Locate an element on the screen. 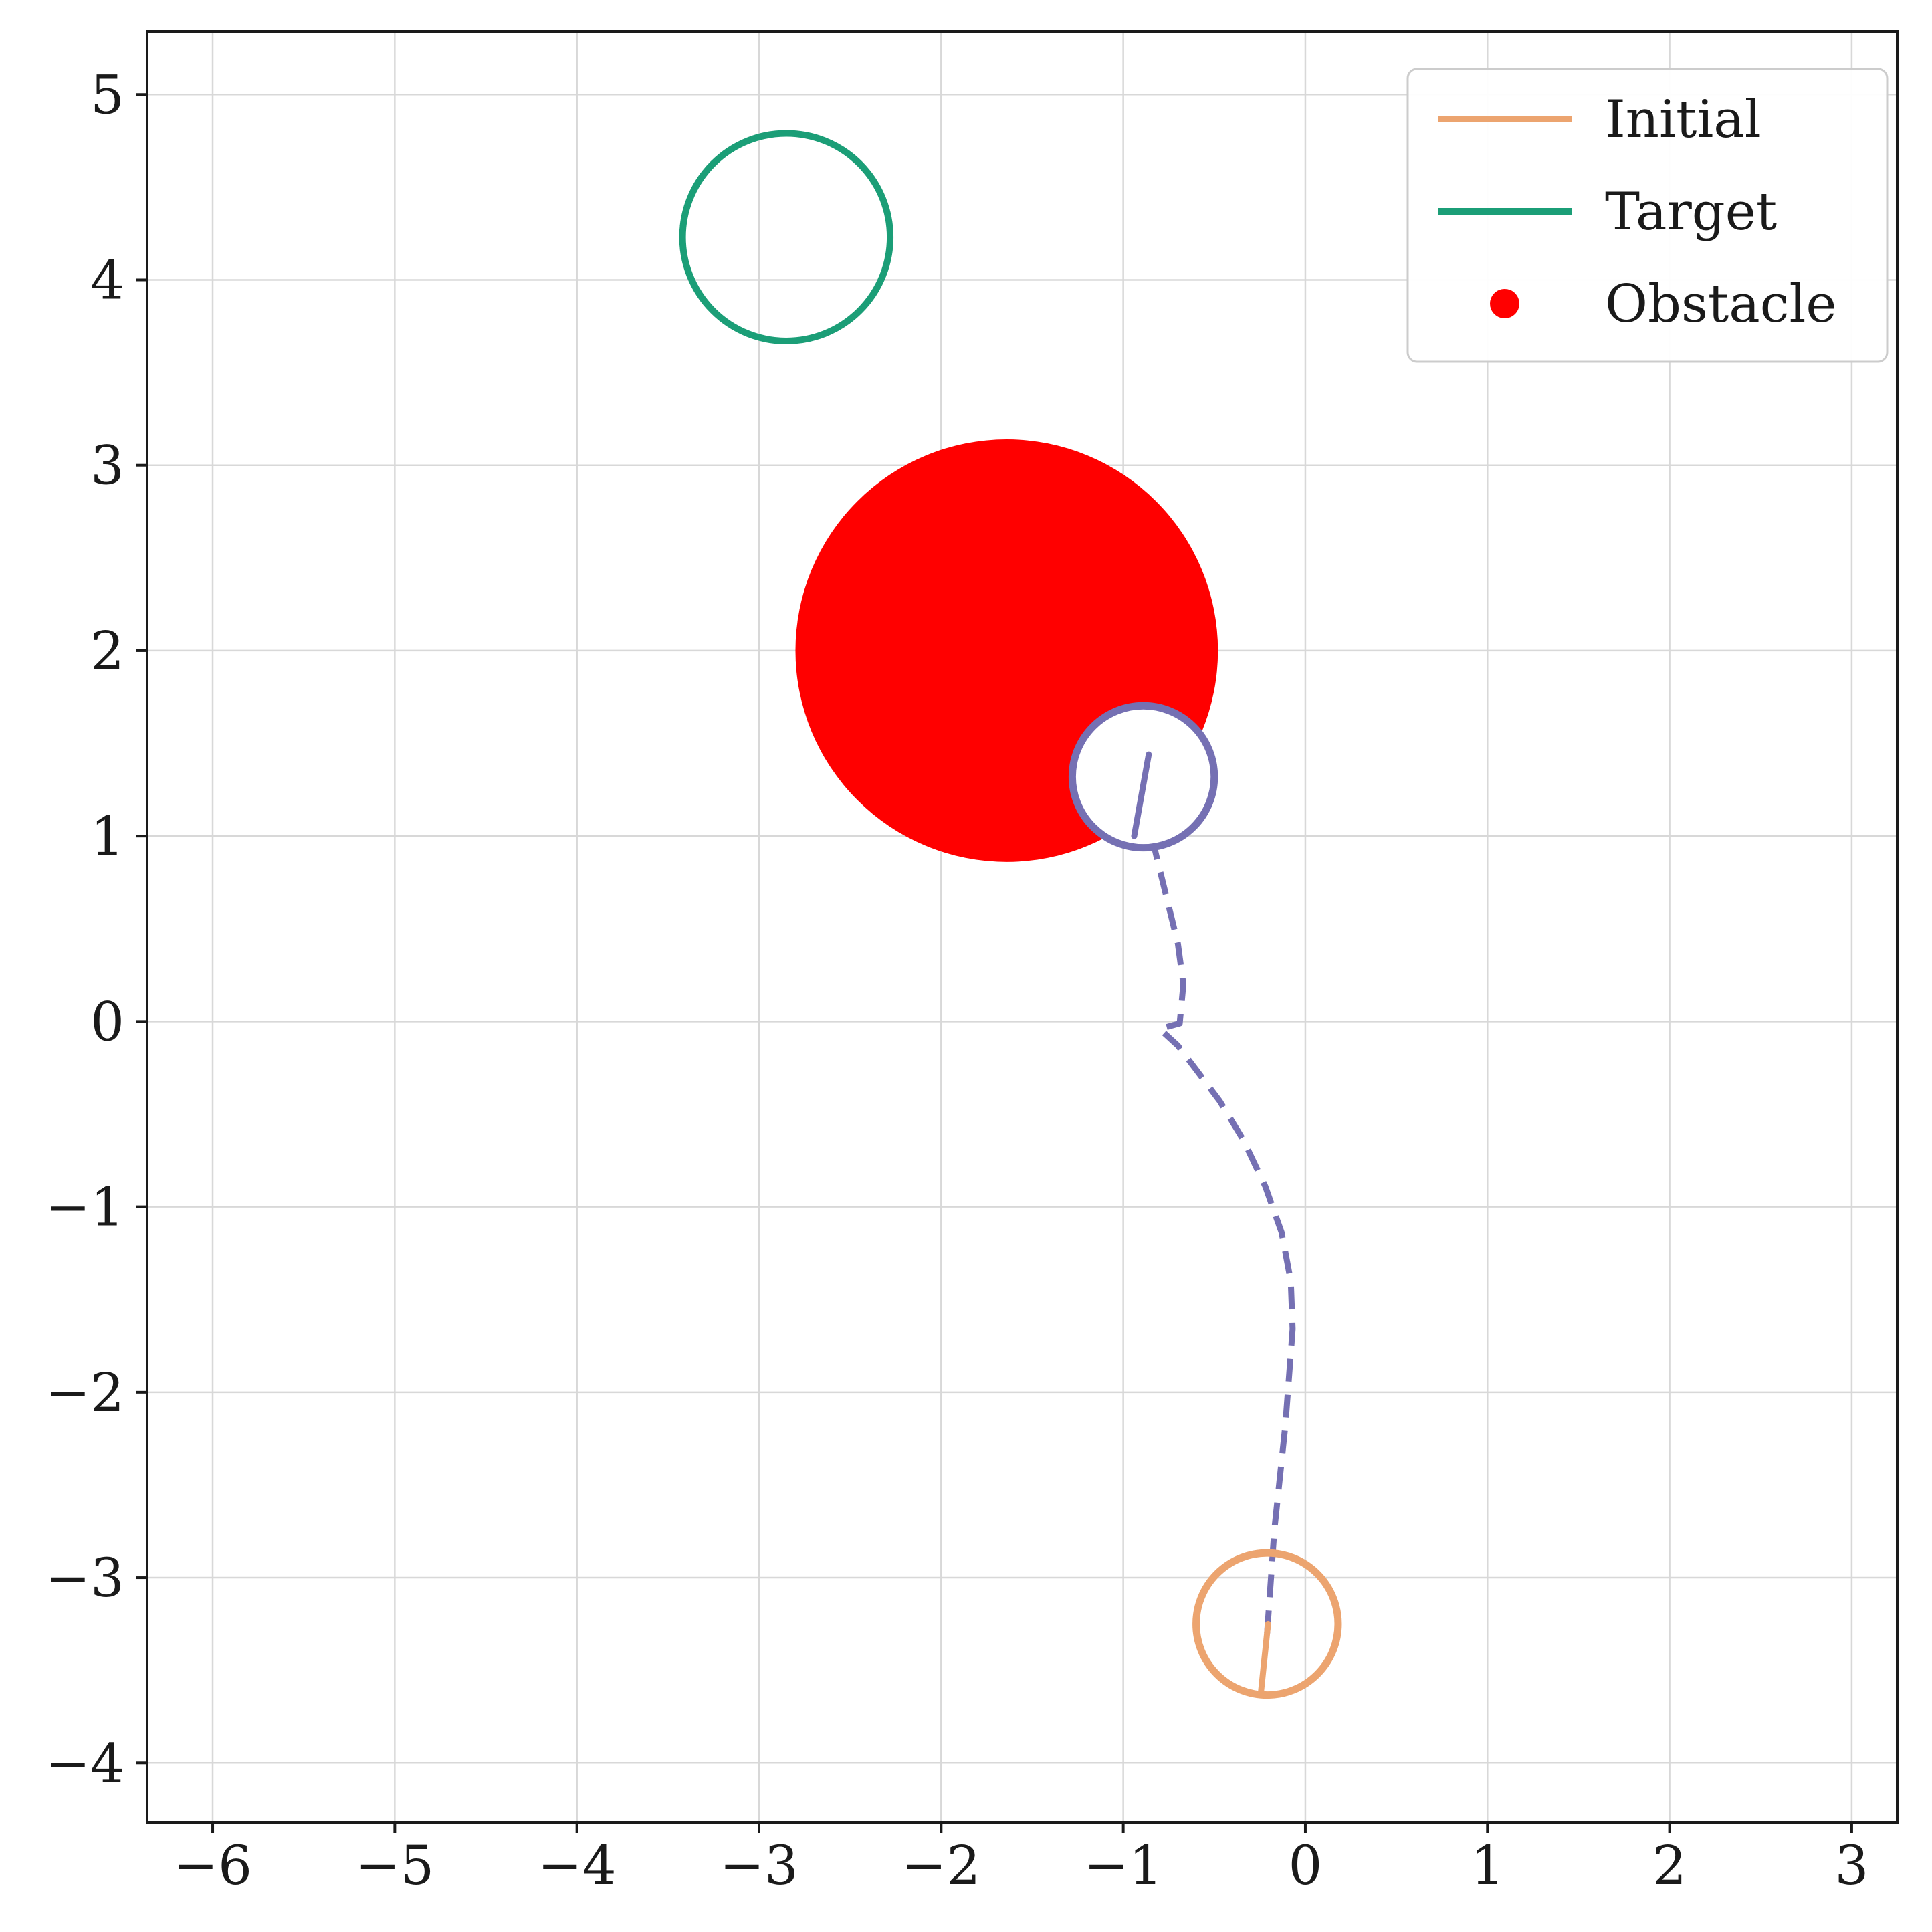 The height and width of the screenshot is (1932, 1932). y-tick-label: 0 is located at coordinates (107, 1022).